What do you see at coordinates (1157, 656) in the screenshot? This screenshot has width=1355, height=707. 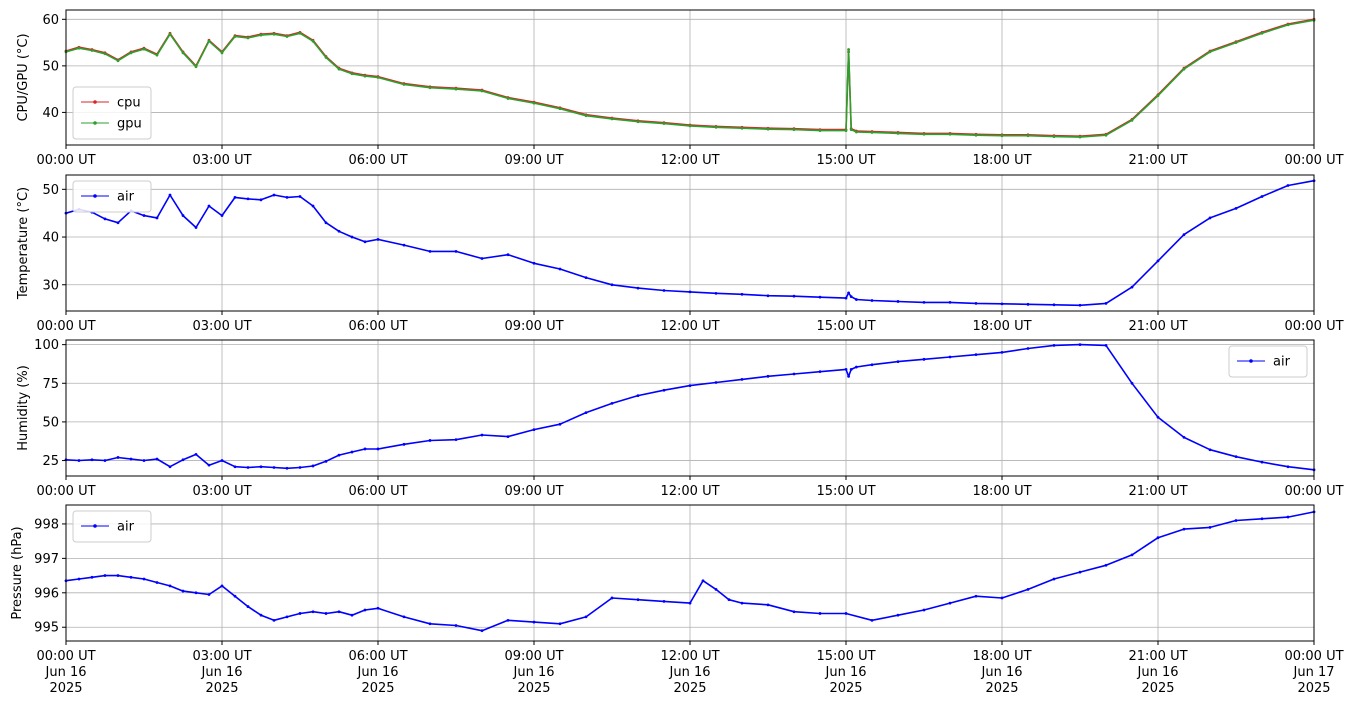 I see `x-tick-label: 21:00 UT` at bounding box center [1157, 656].